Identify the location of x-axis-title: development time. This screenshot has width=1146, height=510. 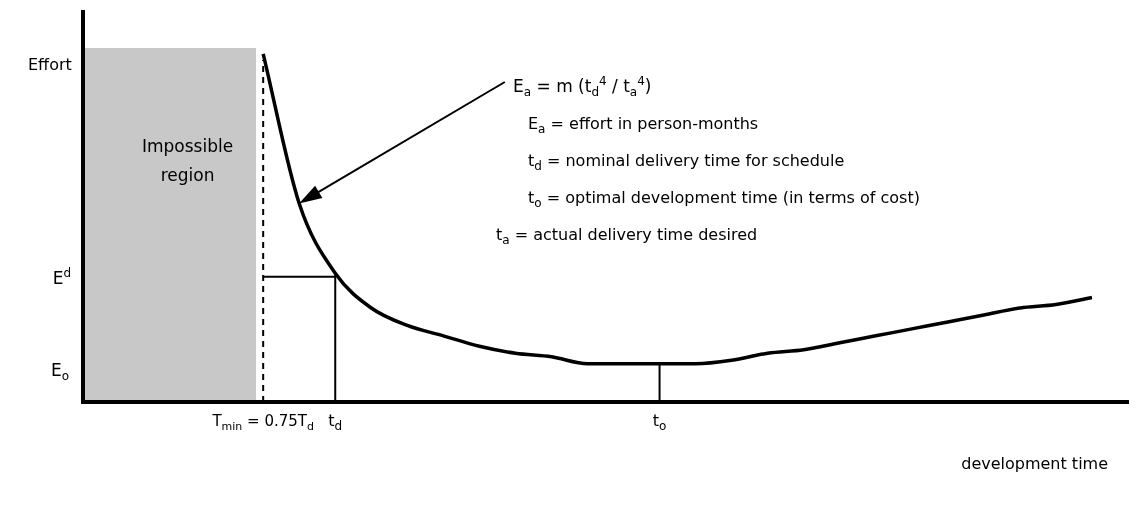
(1034, 463).